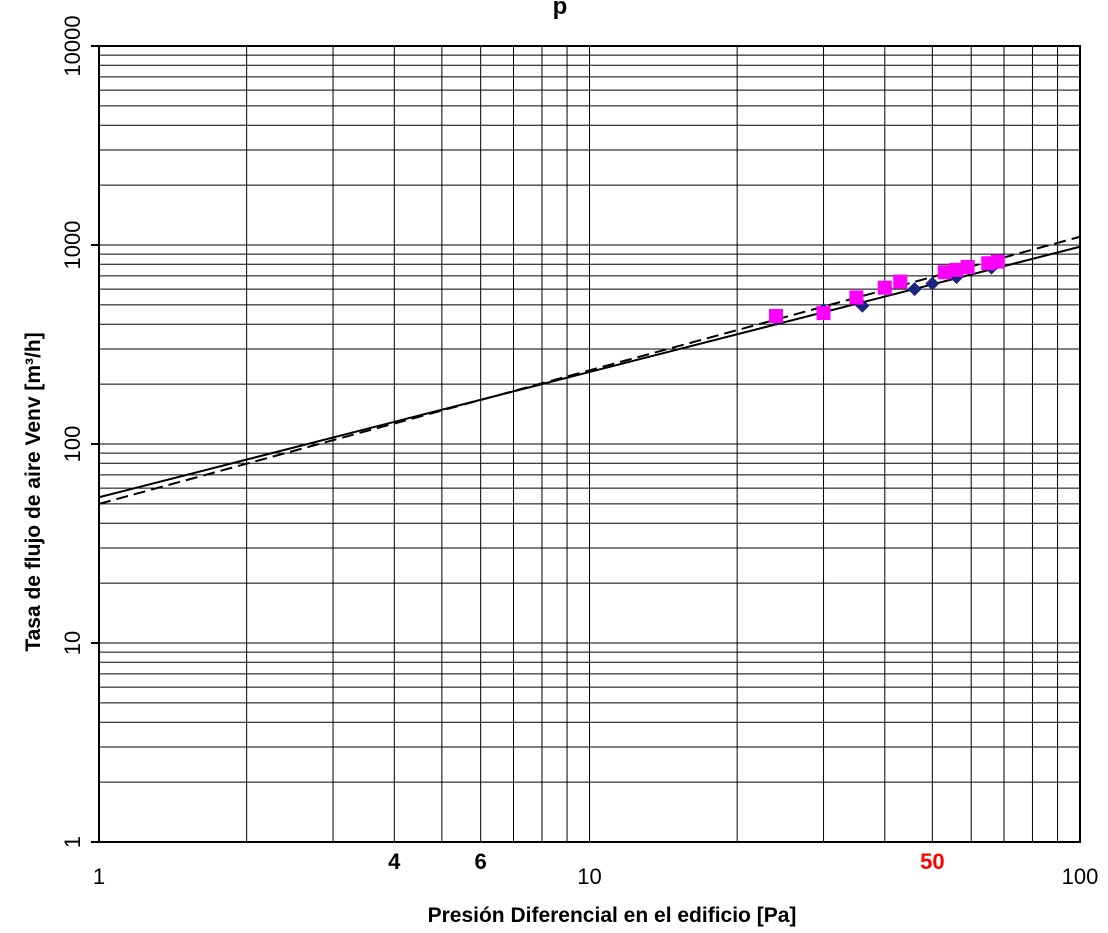  What do you see at coordinates (612, 915) in the screenshot?
I see `x-axis-label: Presión Diferencial en el edificio [Pa]` at bounding box center [612, 915].